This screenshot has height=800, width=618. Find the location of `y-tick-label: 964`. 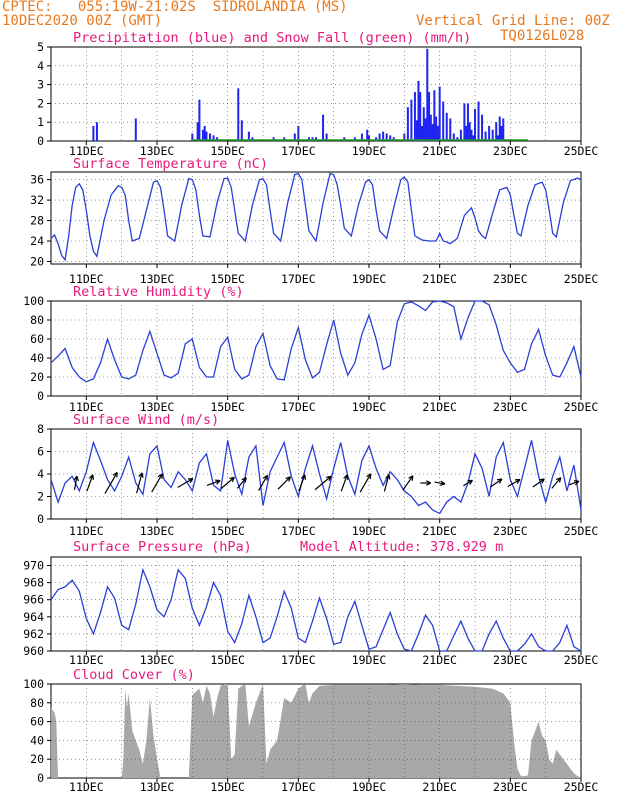

y-tick-label: 964 is located at coordinates (33, 617).